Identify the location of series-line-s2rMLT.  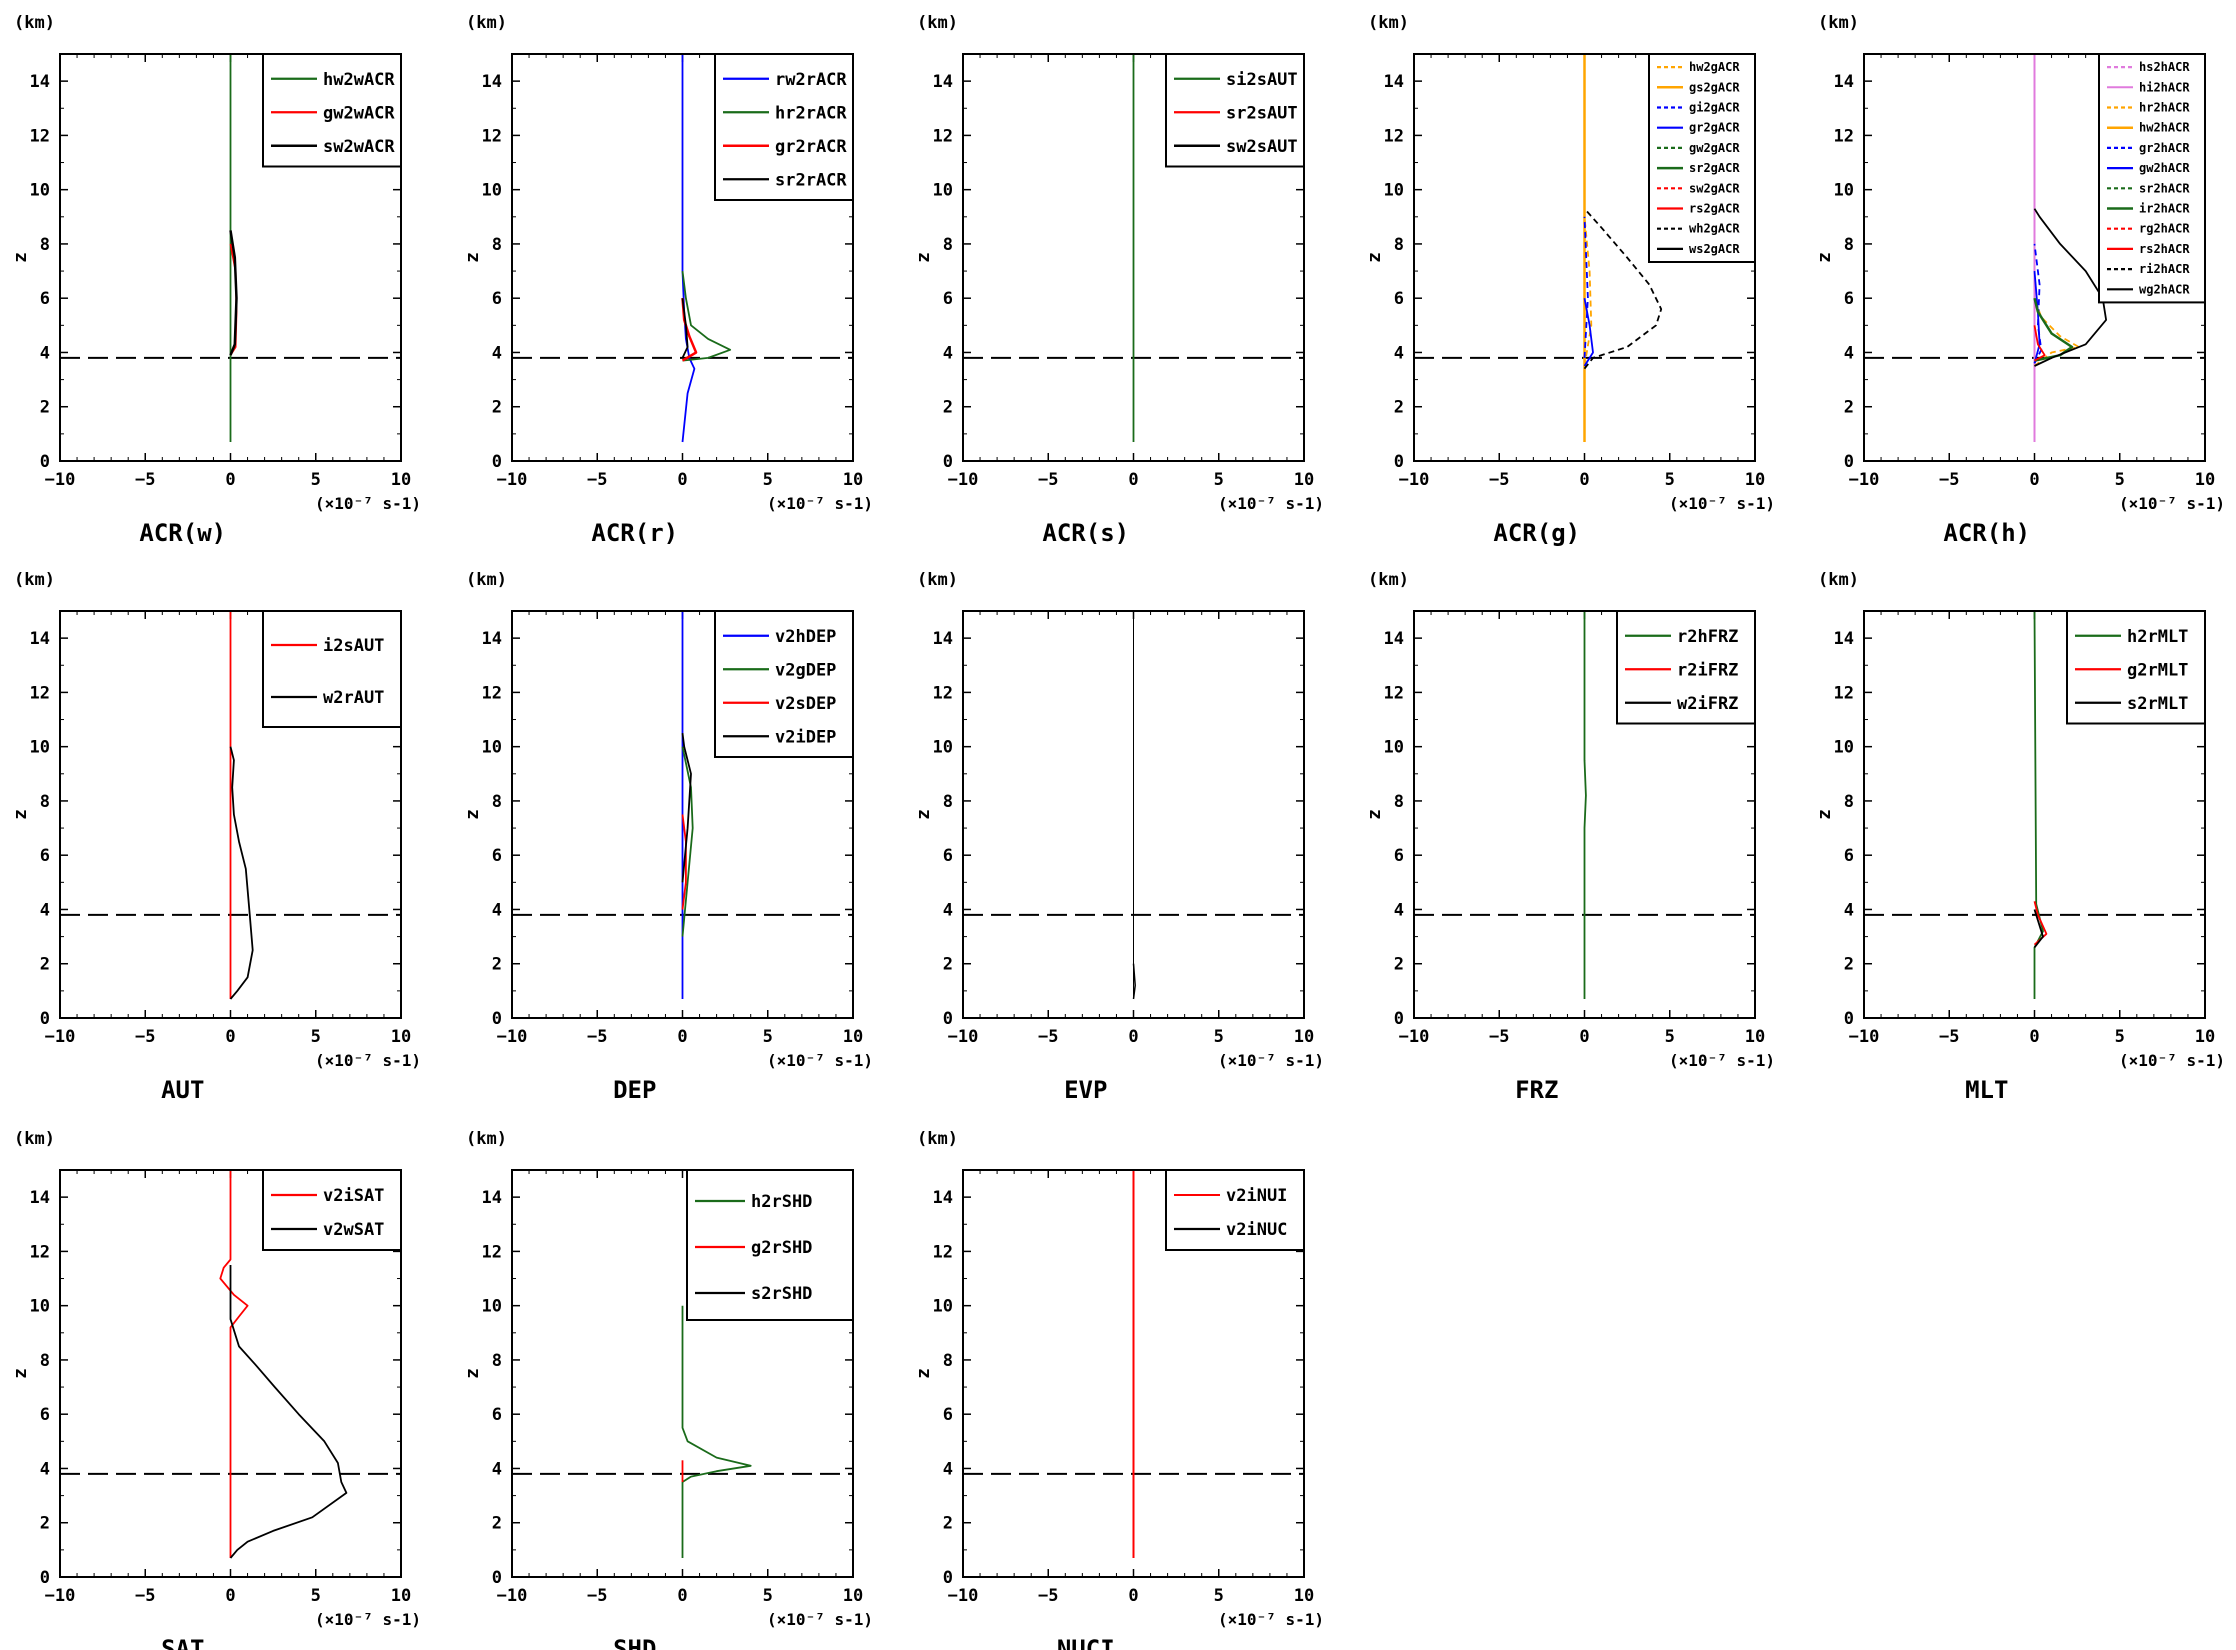
(2038, 929).